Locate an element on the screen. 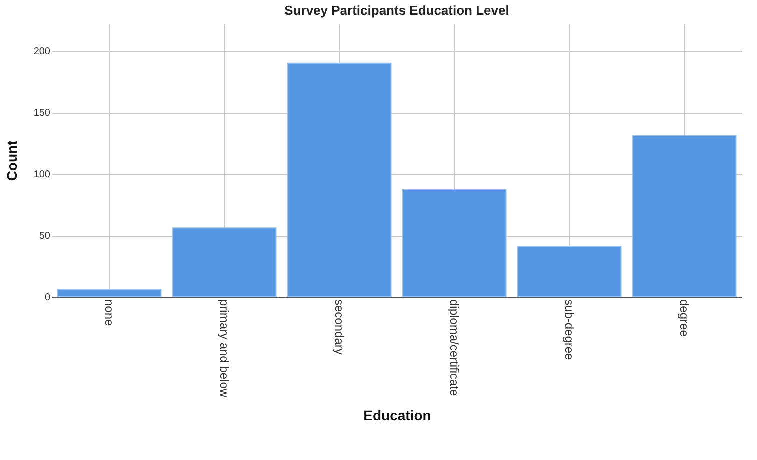 Image resolution: width=757 pixels, height=460 pixels. x-axis-title: Education is located at coordinates (398, 416).